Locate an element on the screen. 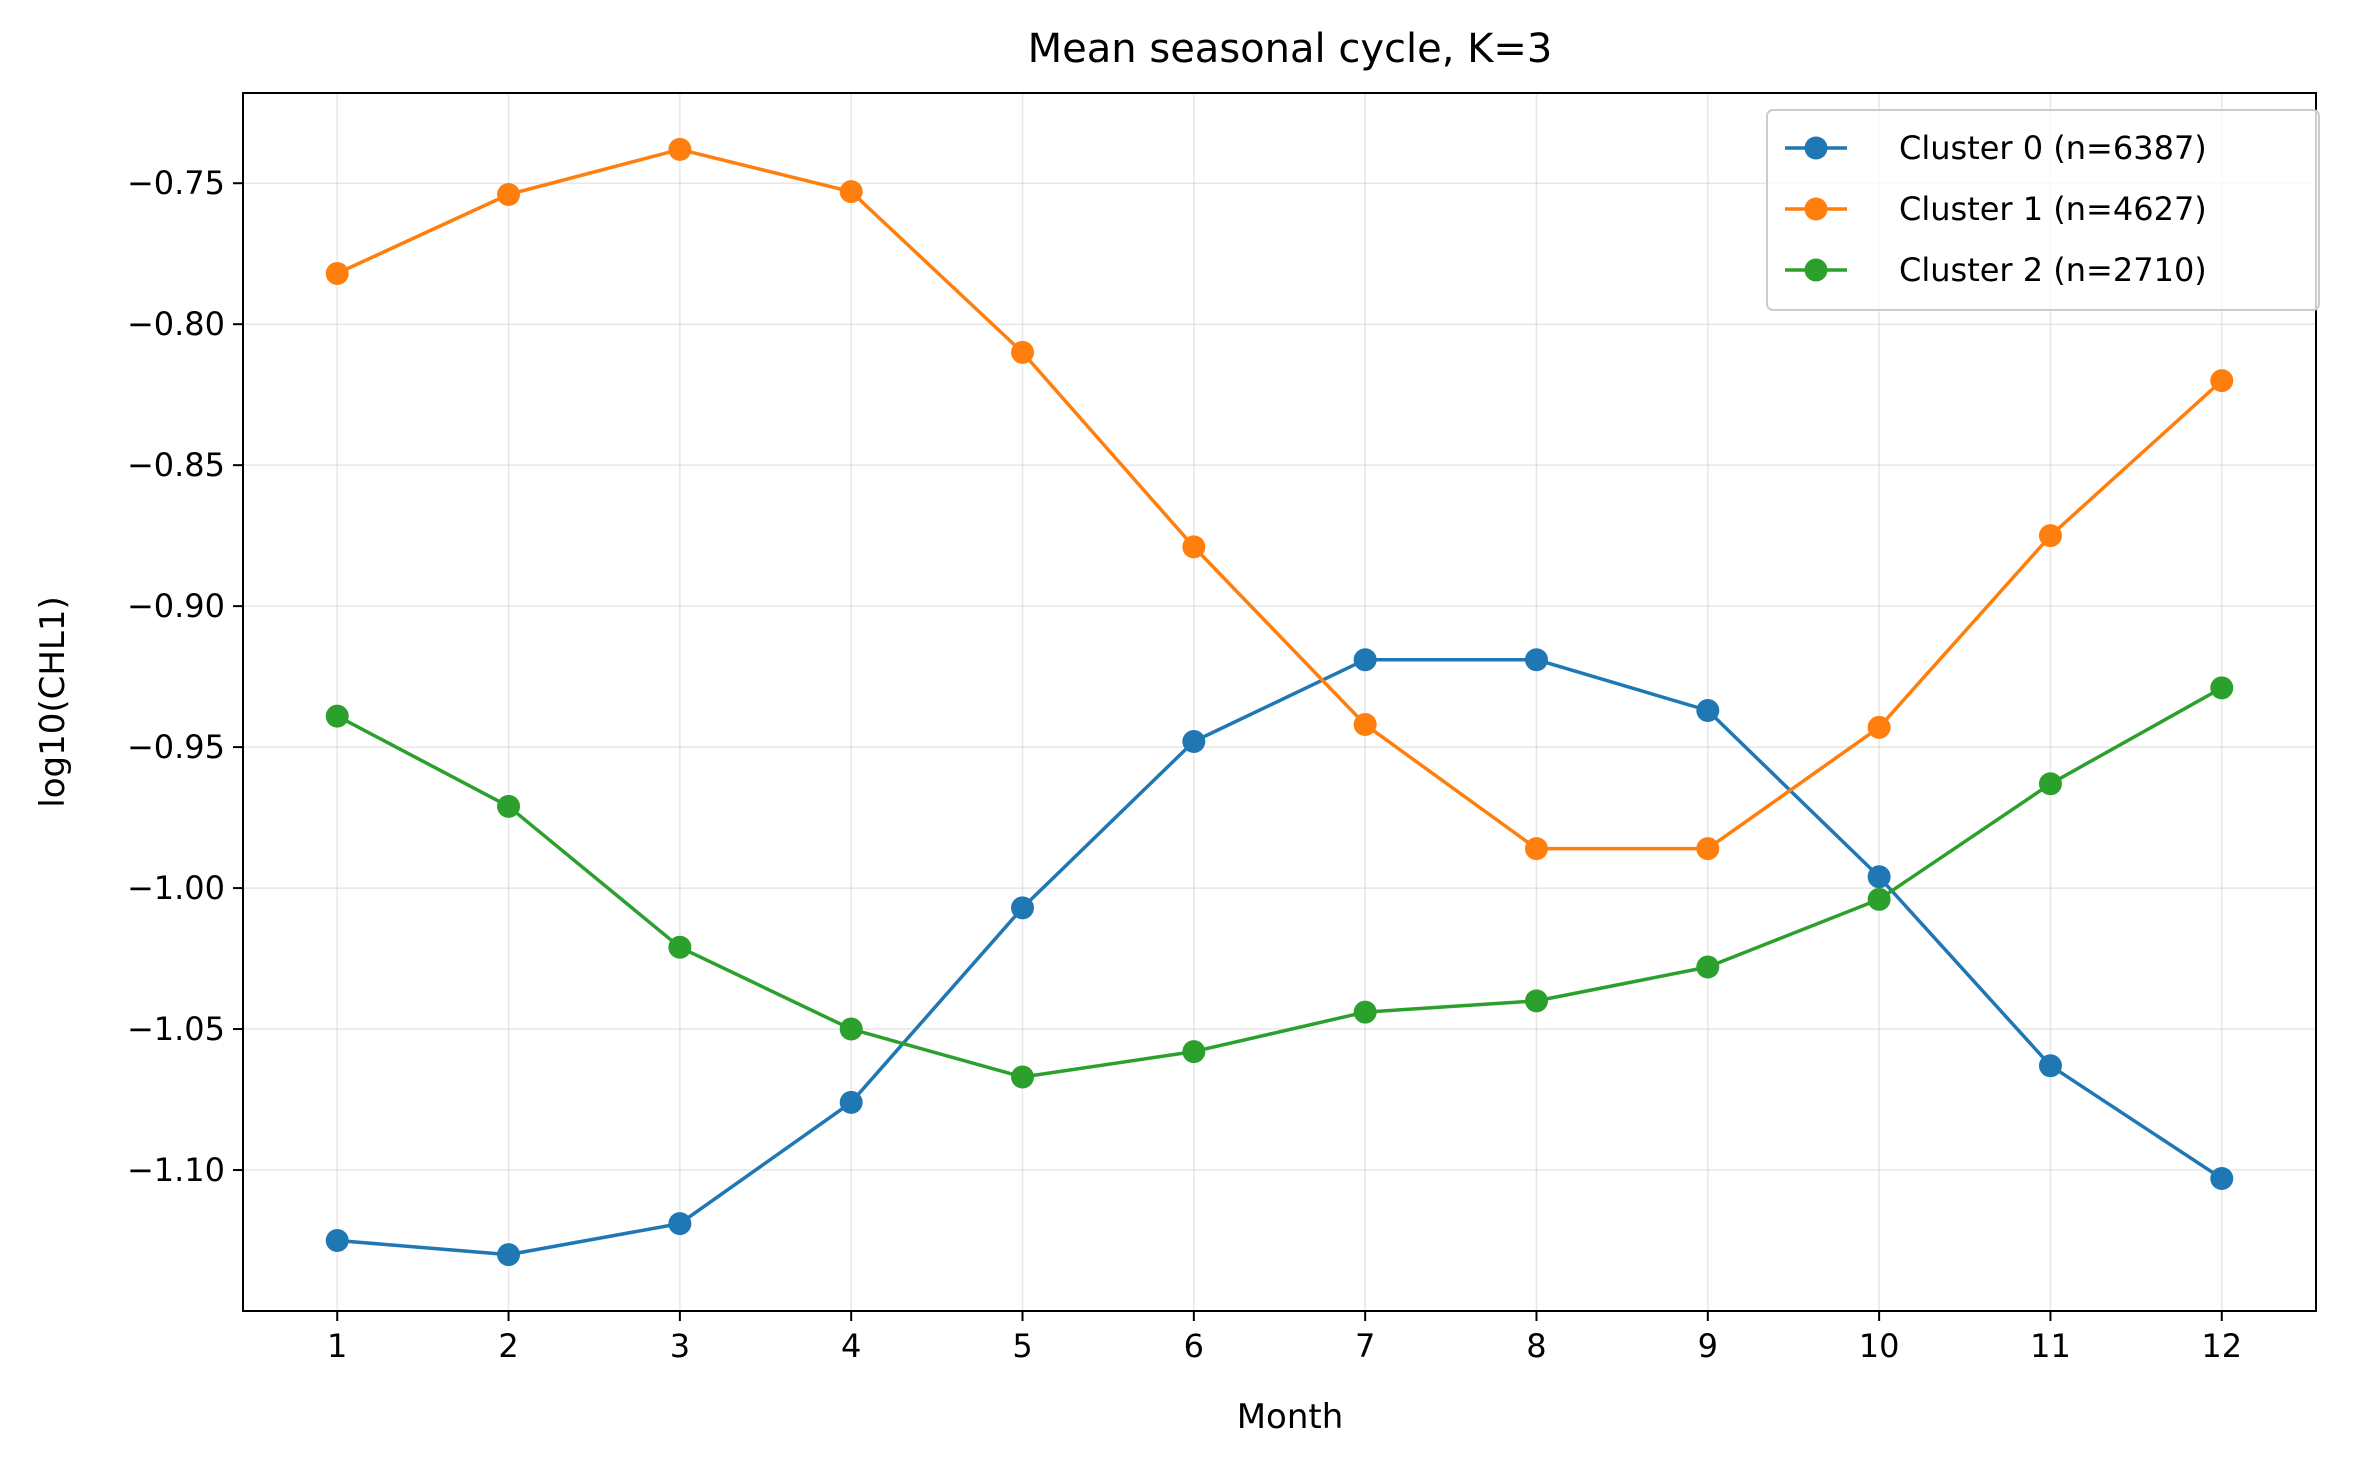  chart-title: Mean seasonal cycle, K=3 is located at coordinates (1290, 49).